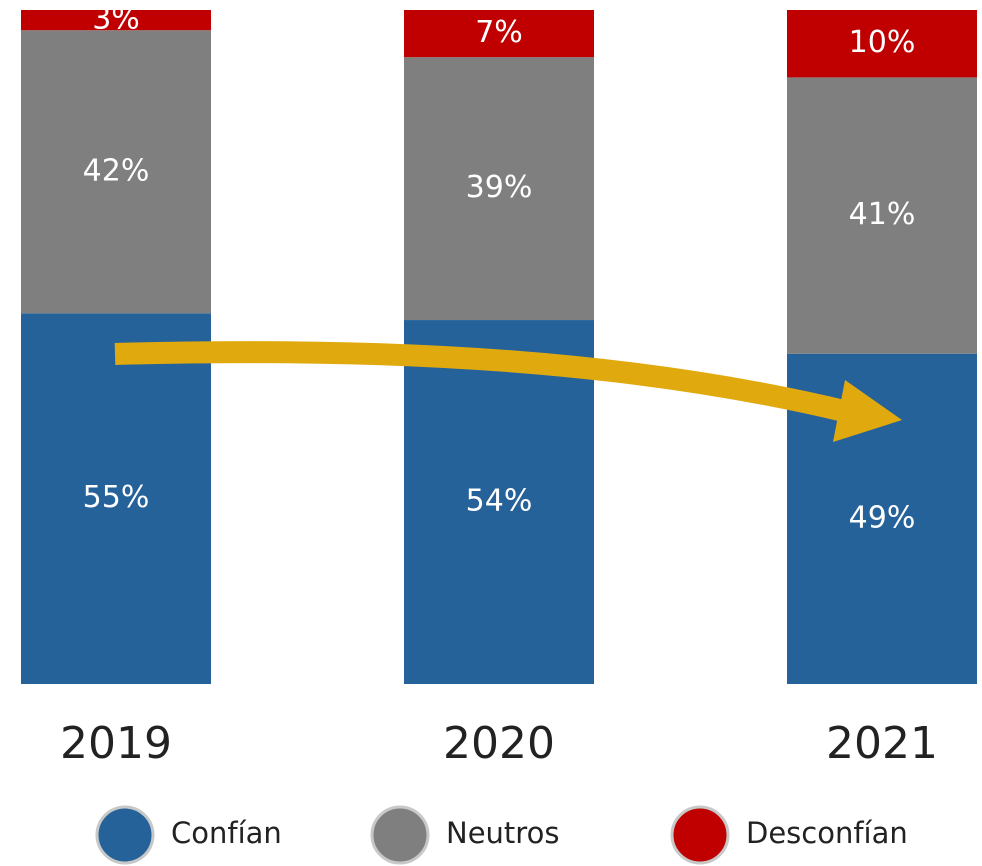 The height and width of the screenshot is (866, 982). I want to click on value-label: 39%, so click(499, 187).